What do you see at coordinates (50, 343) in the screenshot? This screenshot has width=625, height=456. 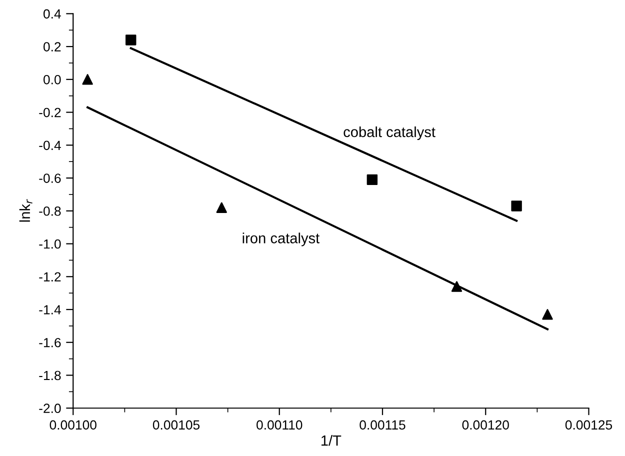 I see `y-tick-label: -1.6` at bounding box center [50, 343].